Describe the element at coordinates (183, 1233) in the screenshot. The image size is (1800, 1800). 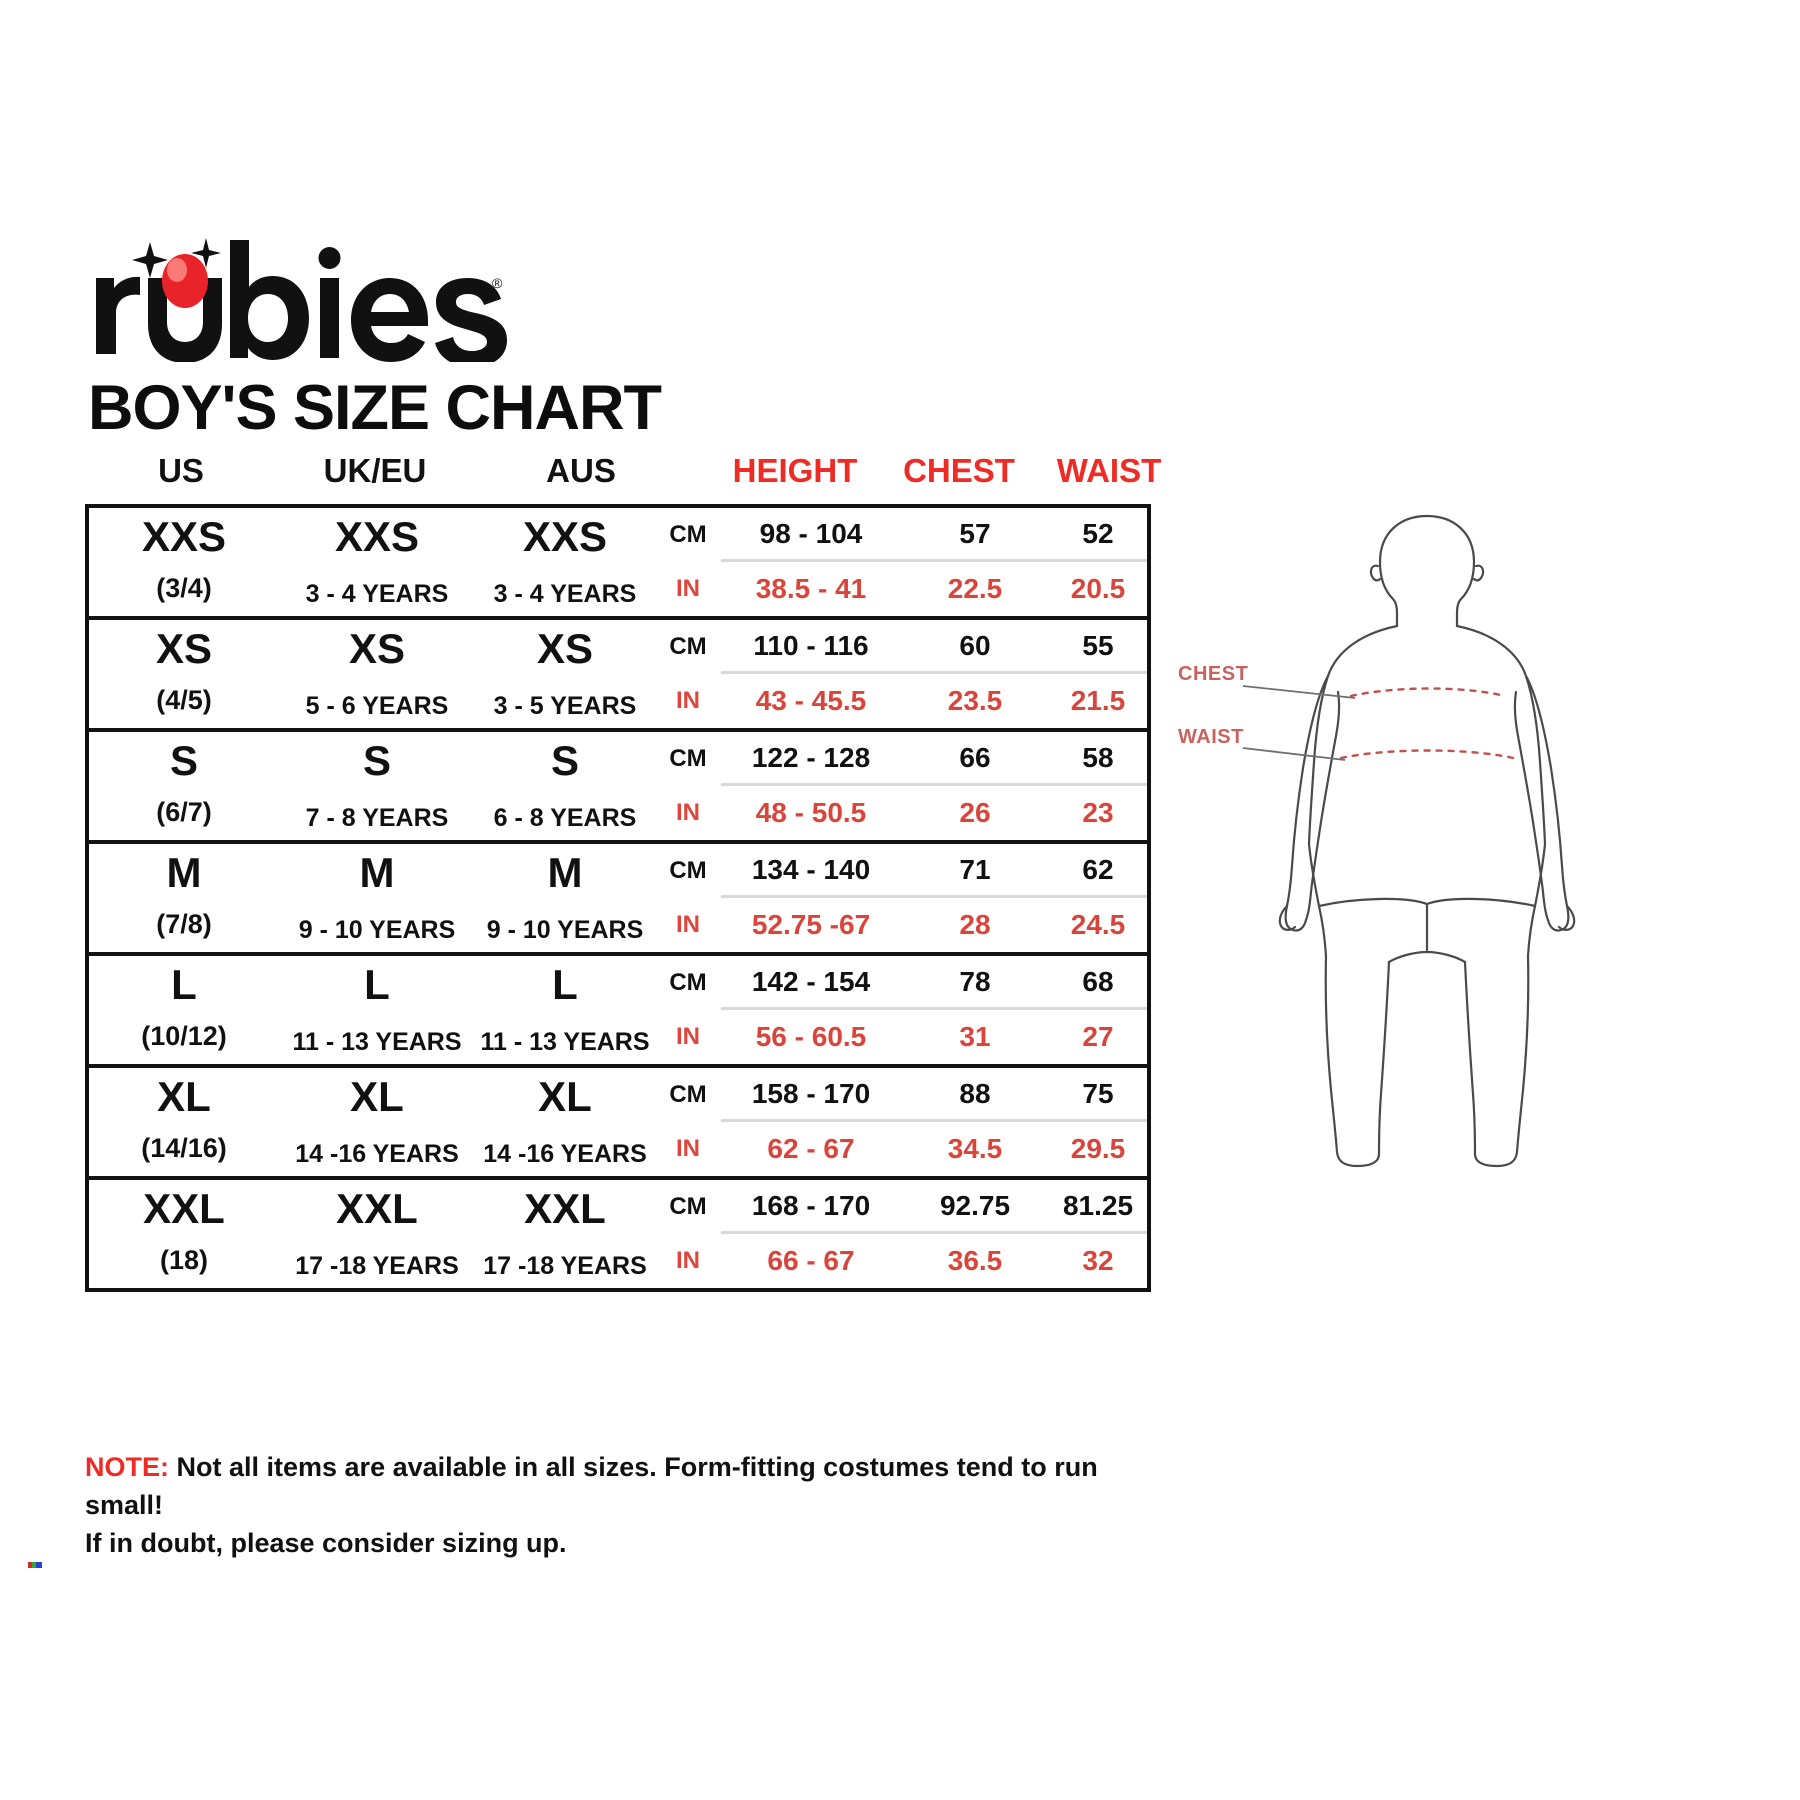
I see `cell-us: XXL (18)` at that location.